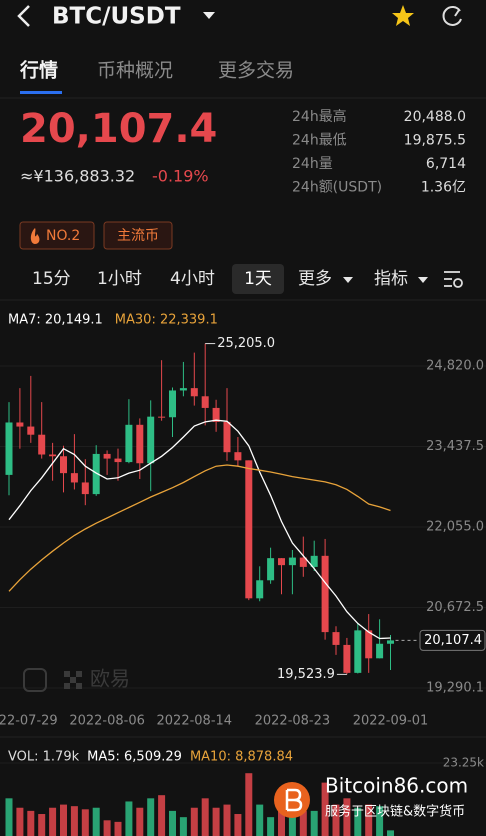  I want to click on favorite-star, so click(403, 15).